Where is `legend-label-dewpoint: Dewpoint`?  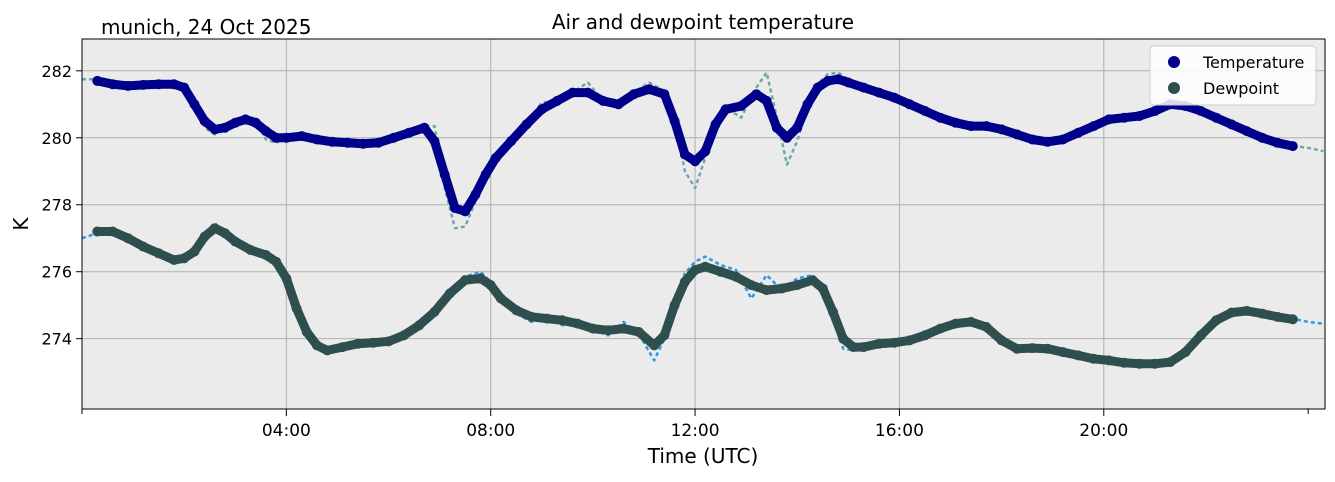
legend-label-dewpoint: Dewpoint is located at coordinates (1241, 88).